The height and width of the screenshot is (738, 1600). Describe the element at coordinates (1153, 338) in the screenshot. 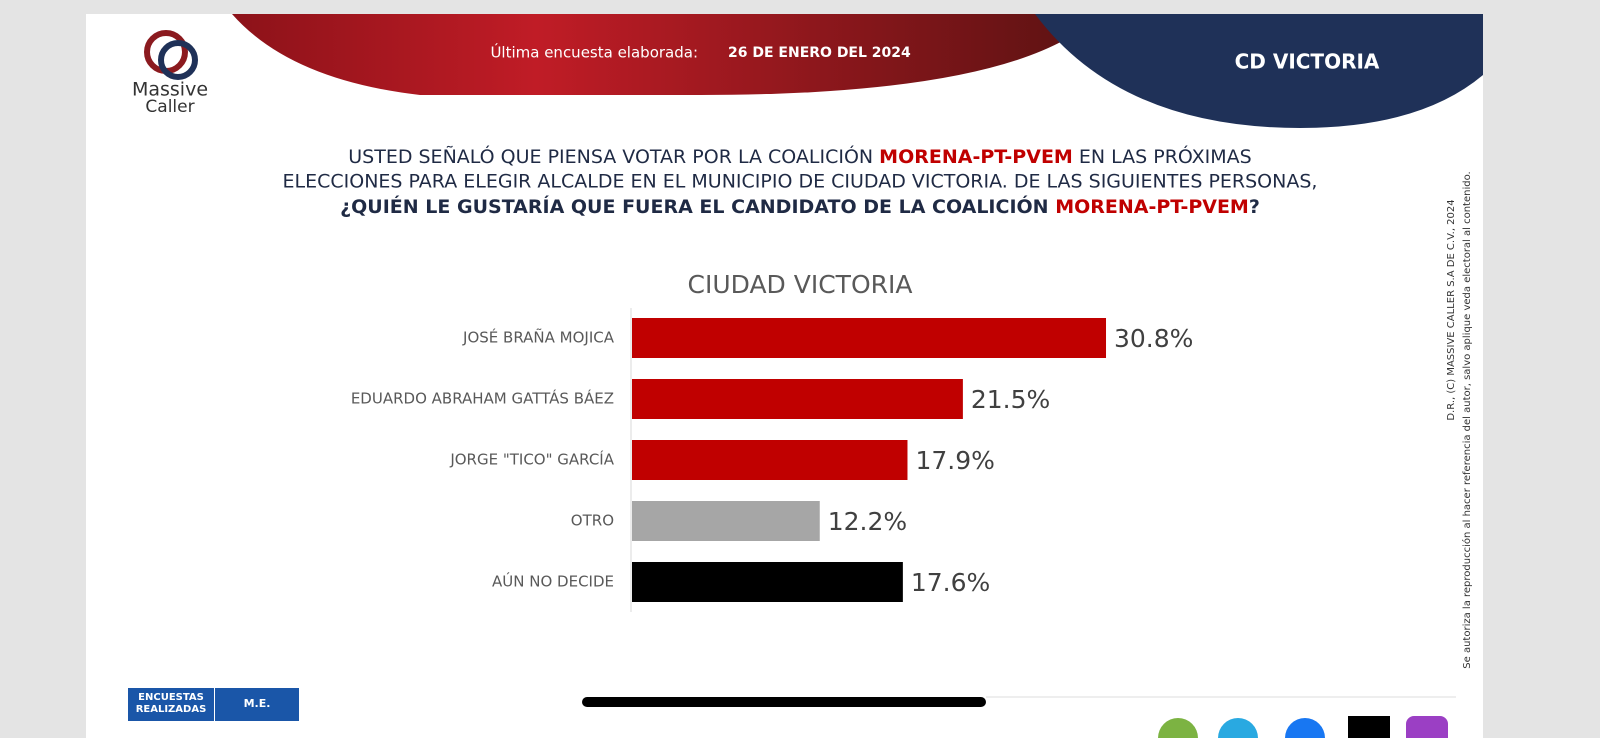

I see `value-label: 30.8%` at that location.